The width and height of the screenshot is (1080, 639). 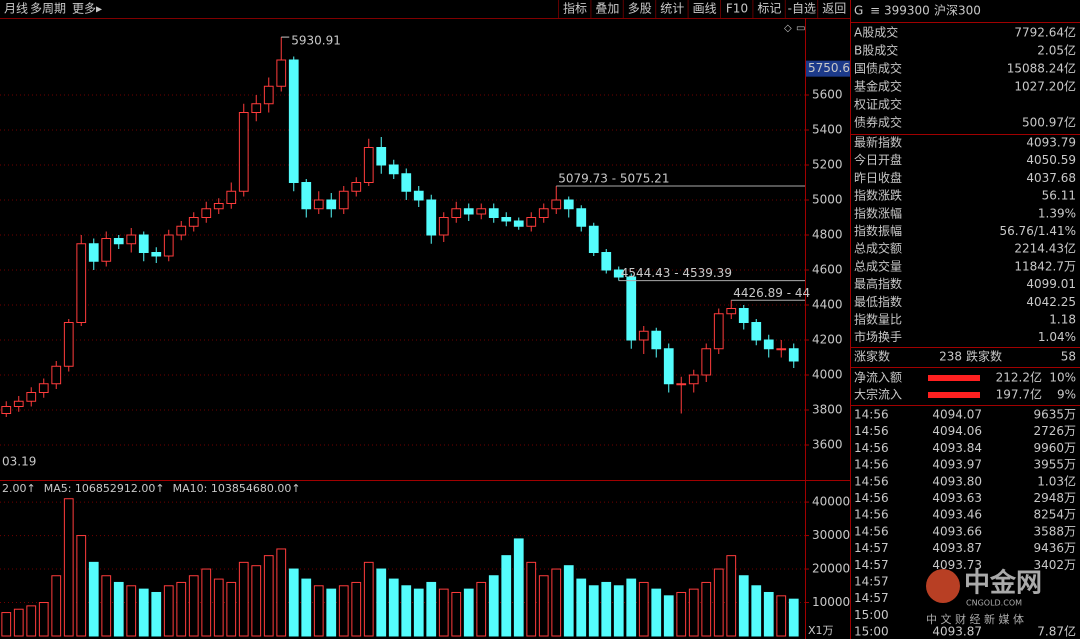 What do you see at coordinates (1054, 548) in the screenshot?
I see `trade-volume: 9436万` at bounding box center [1054, 548].